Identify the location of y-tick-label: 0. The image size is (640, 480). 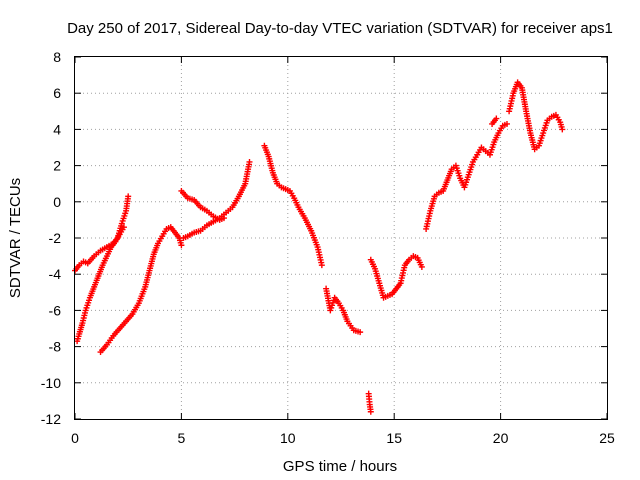
(57, 202).